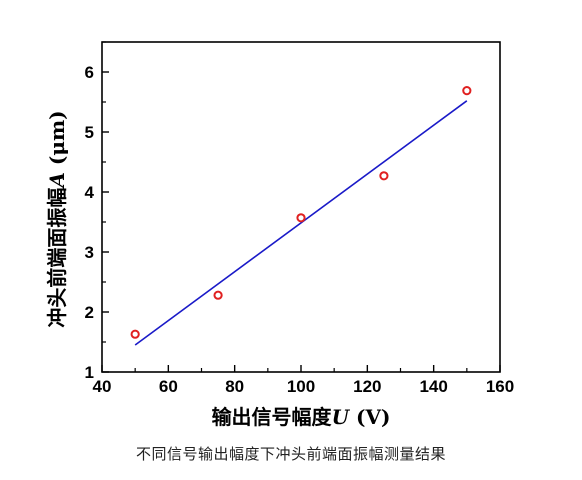 This screenshot has height=480, width=582. Describe the element at coordinates (367, 386) in the screenshot. I see `x-tick-label: 120` at that location.